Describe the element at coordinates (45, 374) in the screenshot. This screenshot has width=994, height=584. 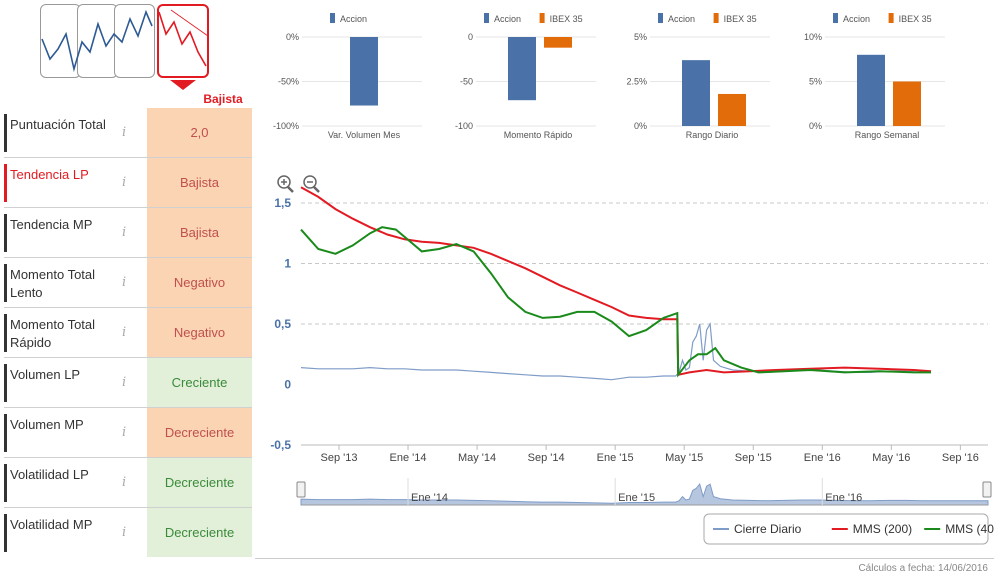
I see `indicator-label: Volumen LP` at that location.